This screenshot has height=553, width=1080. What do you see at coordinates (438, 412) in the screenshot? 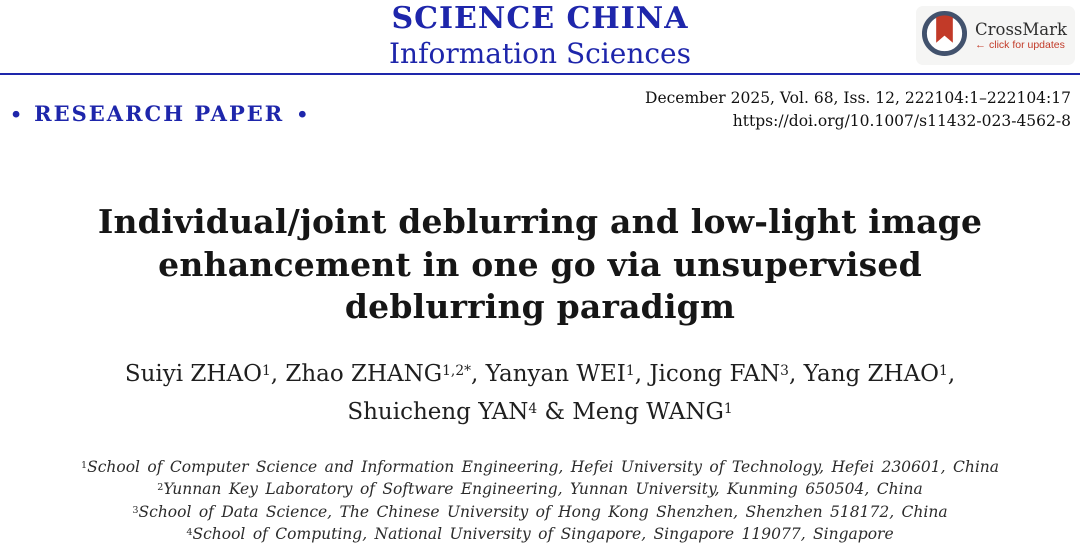
I see `author-name: Shuicheng YAN` at bounding box center [438, 412].